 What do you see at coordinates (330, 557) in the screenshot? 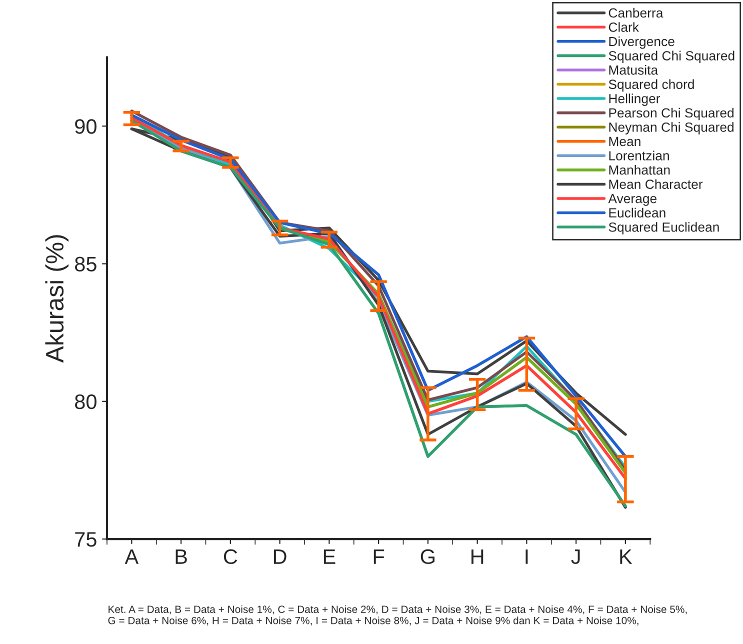
I see `x-tick-label: E` at bounding box center [330, 557].